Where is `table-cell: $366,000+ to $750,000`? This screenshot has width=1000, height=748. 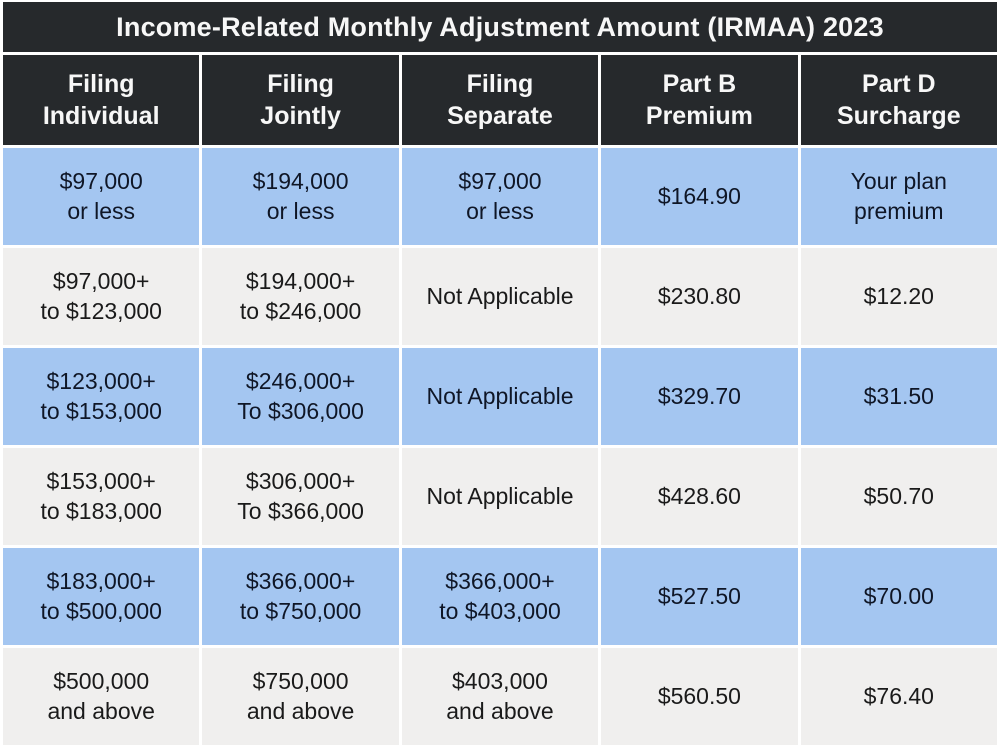 table-cell: $366,000+ to $750,000 is located at coordinates (300, 596).